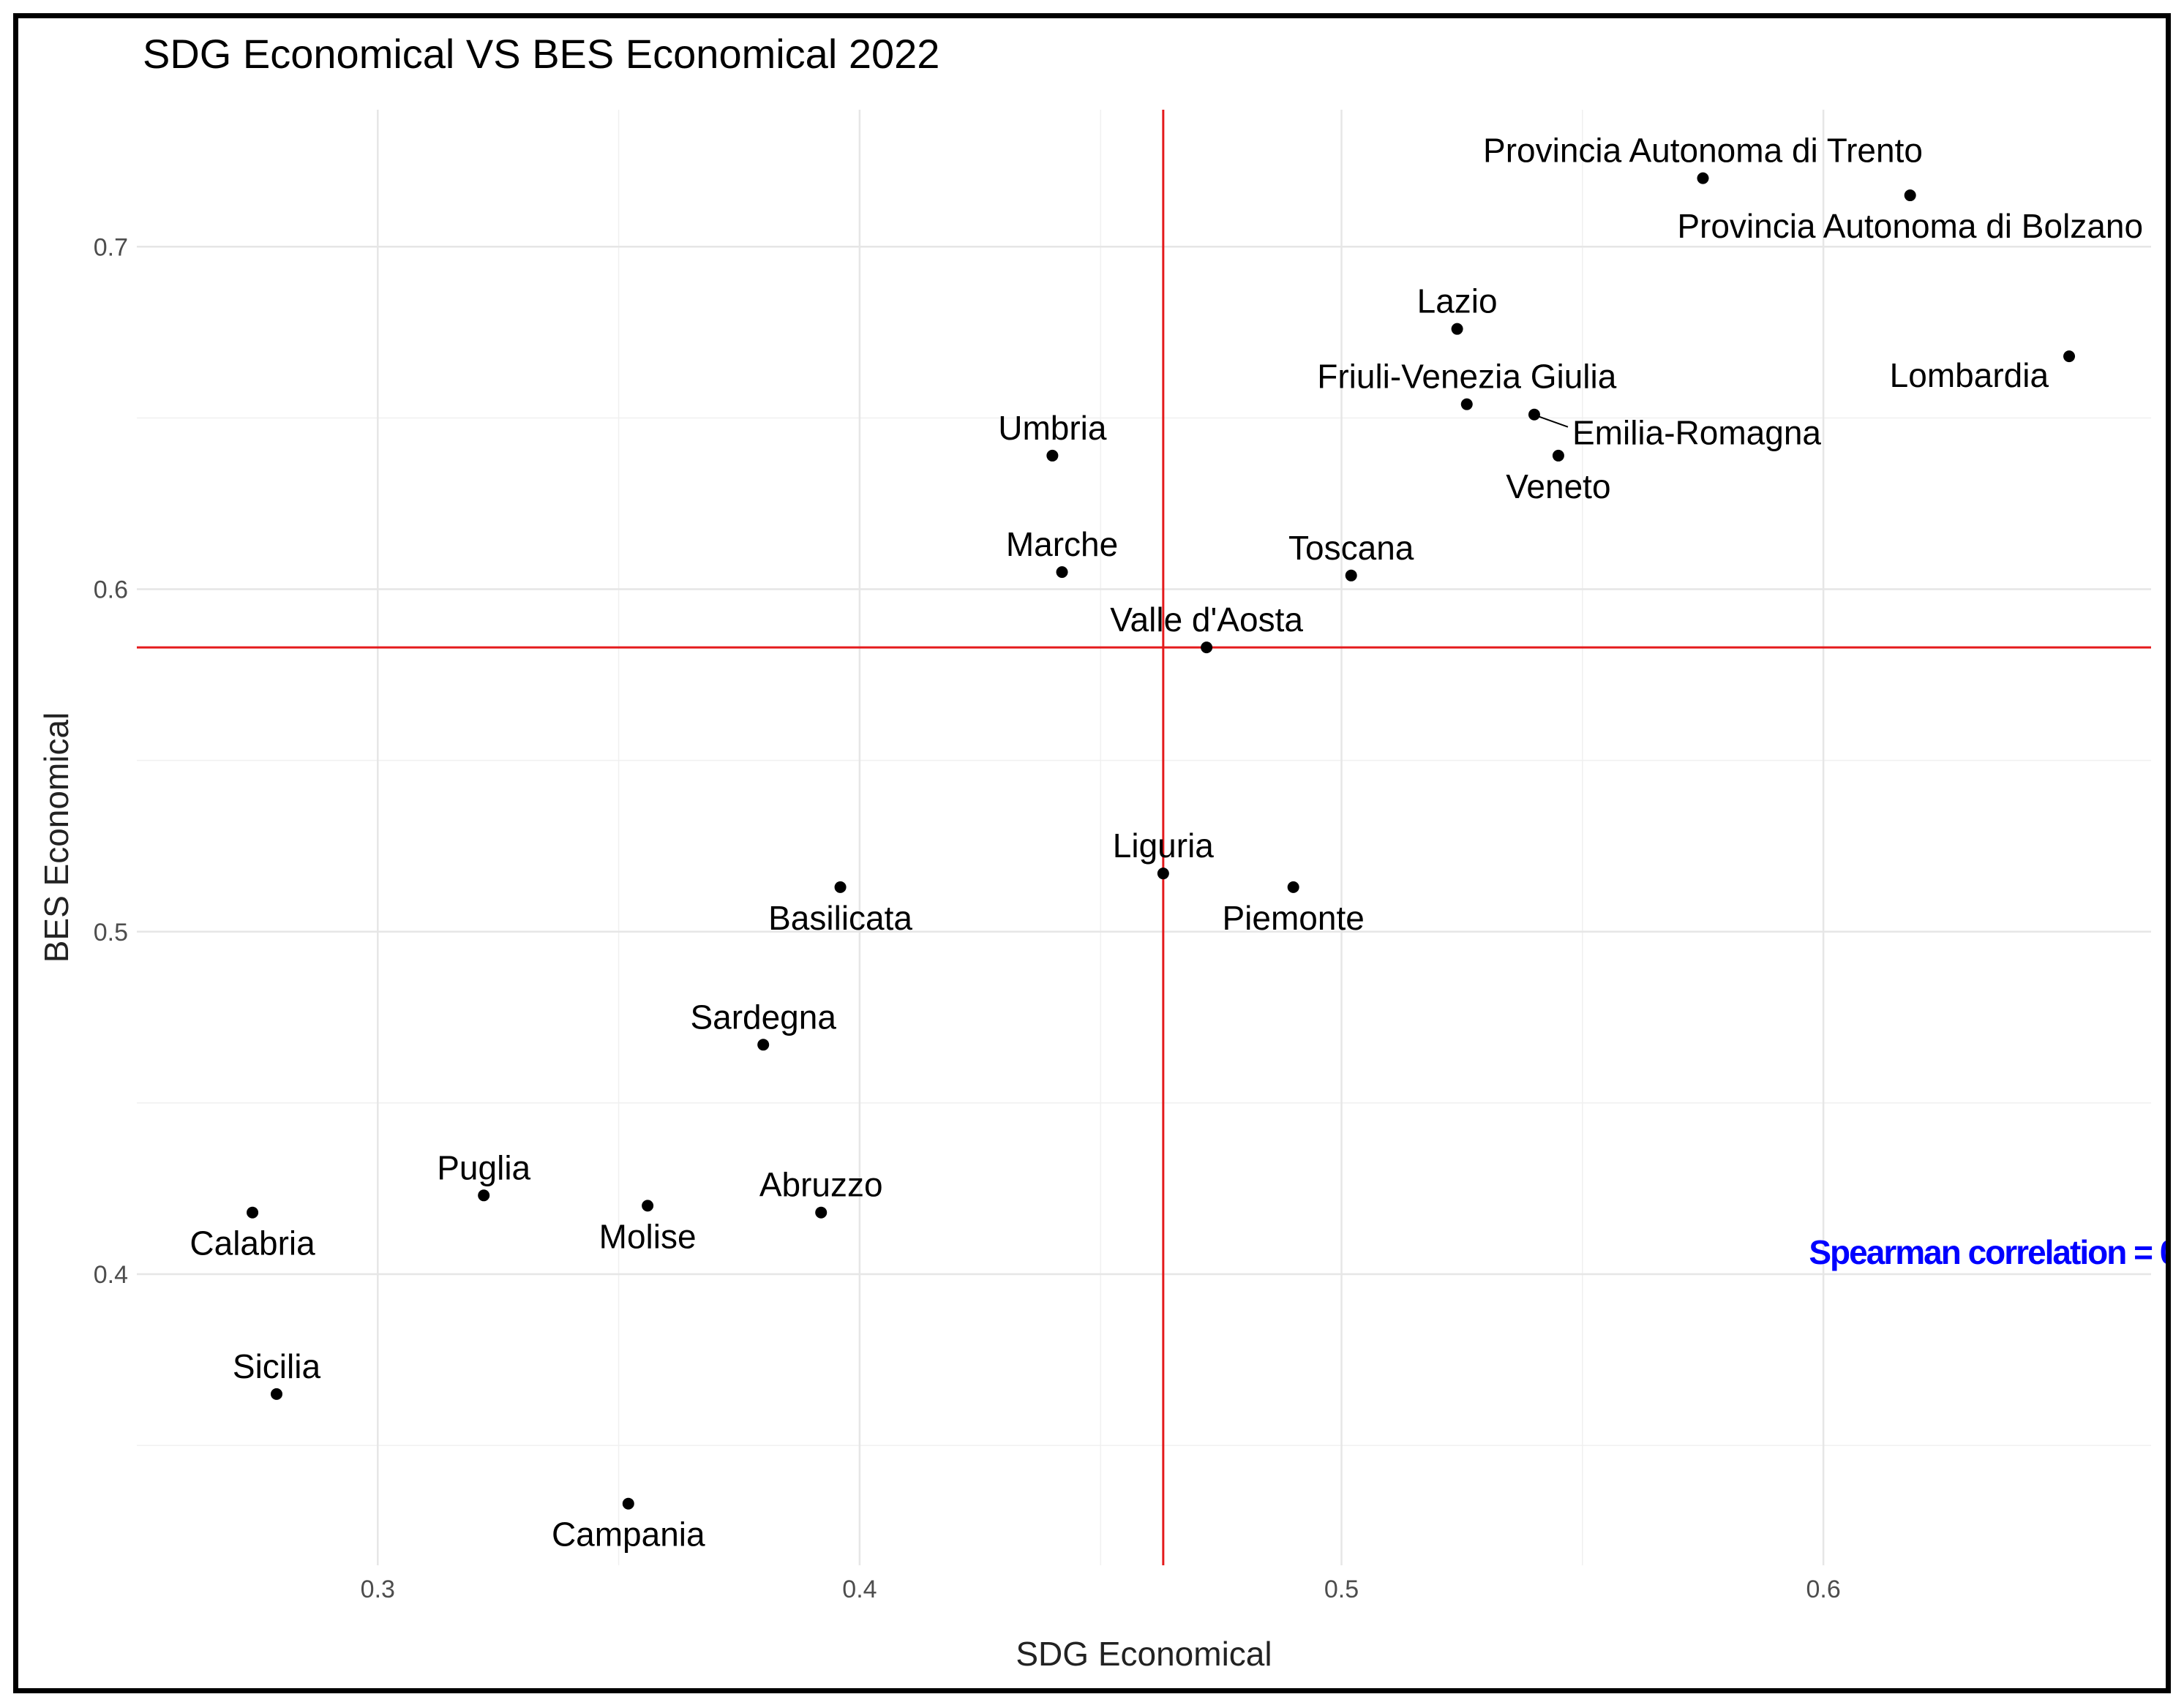 The image size is (2184, 1705). Describe the element at coordinates (111, 761) in the screenshot. I see `y-axis-ticks: 0.4 0.5 0.6 0.7` at that location.